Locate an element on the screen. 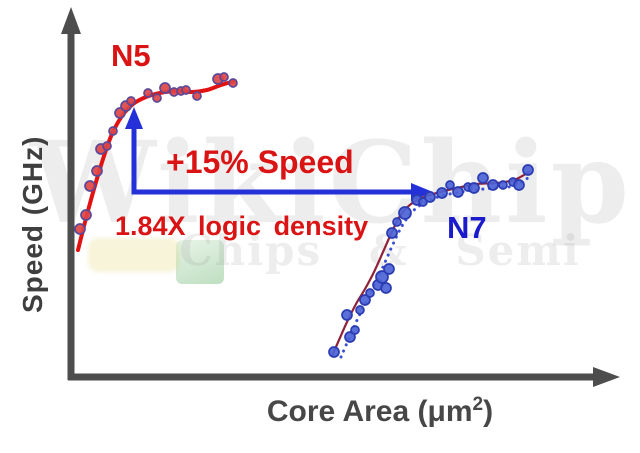 The image size is (640, 453). elbow-arrow-shaft is located at coordinates (272, 161).